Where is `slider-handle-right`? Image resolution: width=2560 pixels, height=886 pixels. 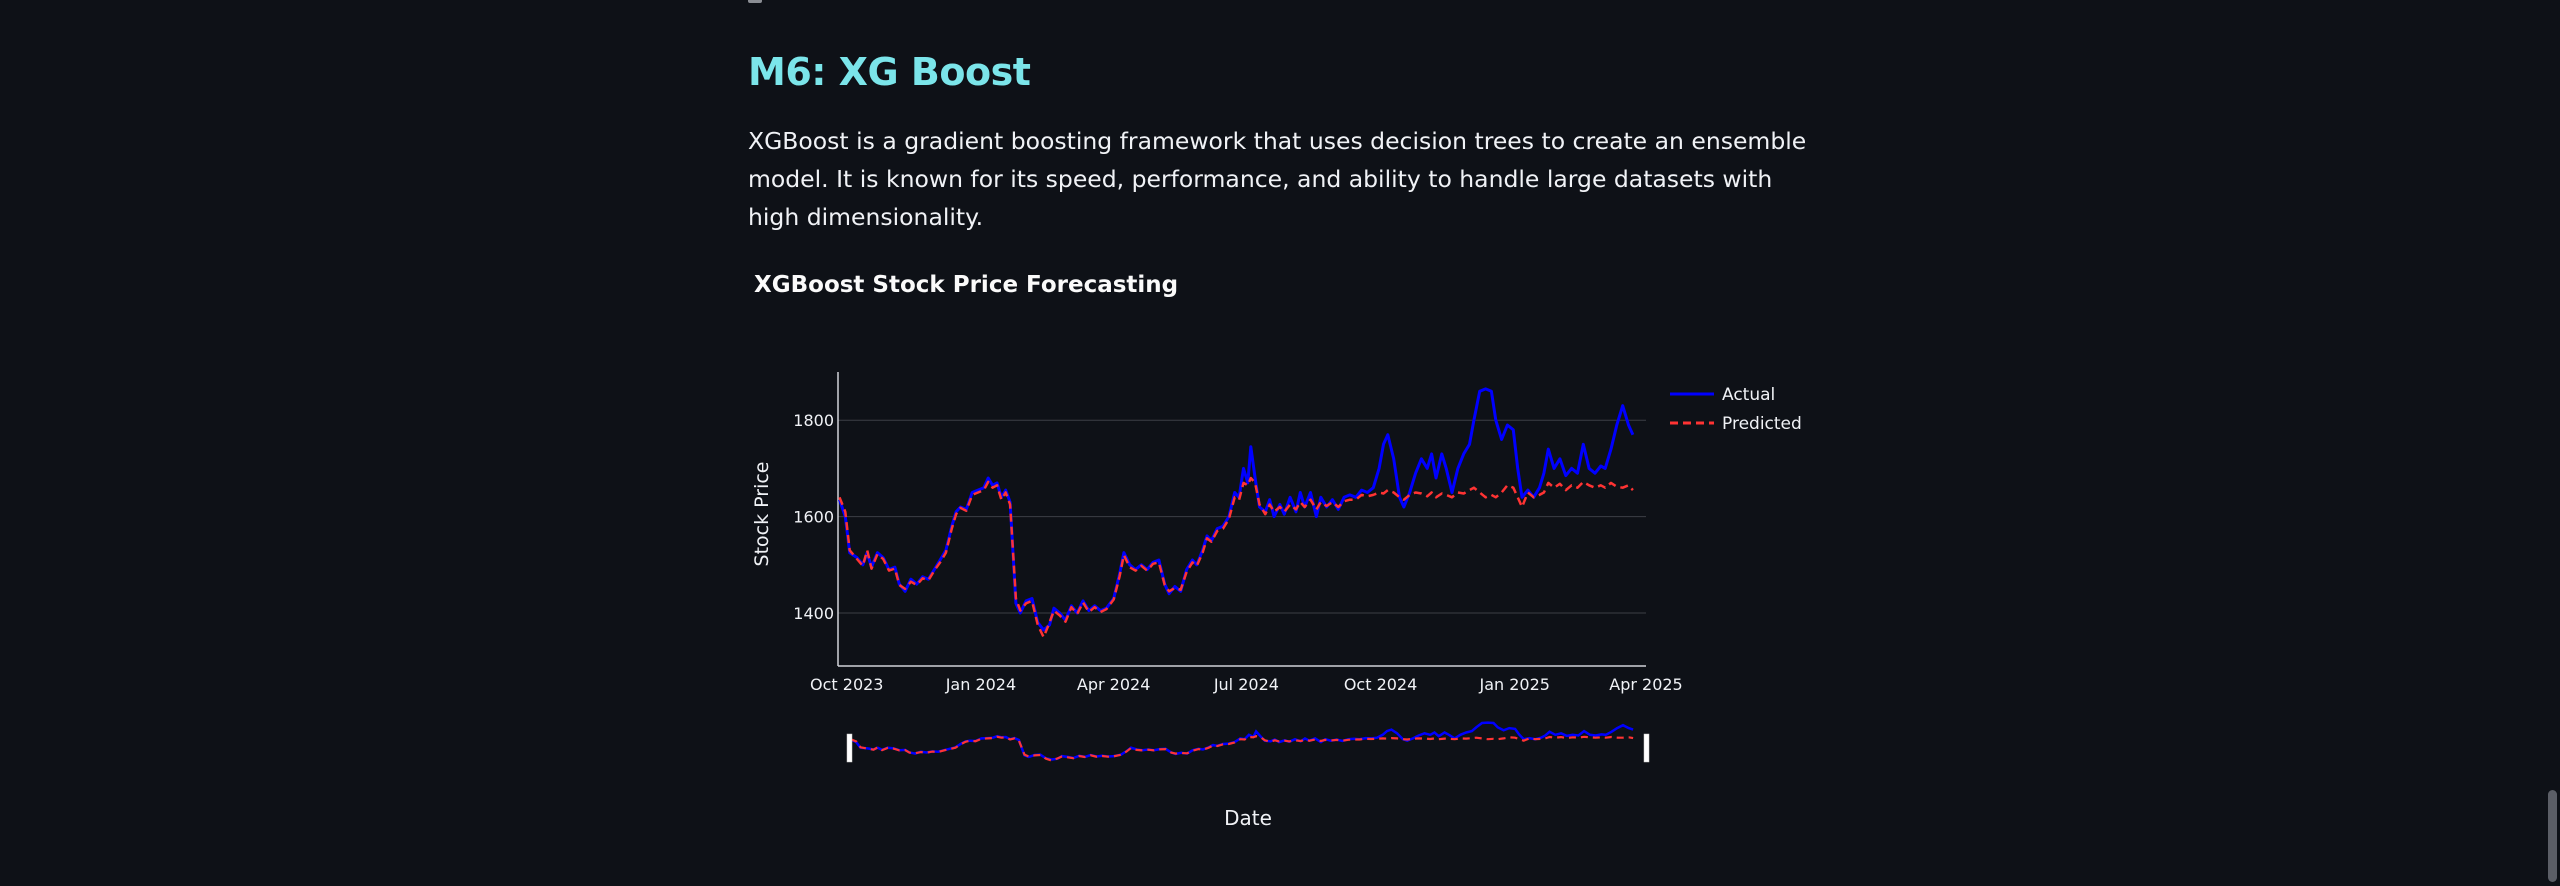
slider-handle-right is located at coordinates (1646, 748).